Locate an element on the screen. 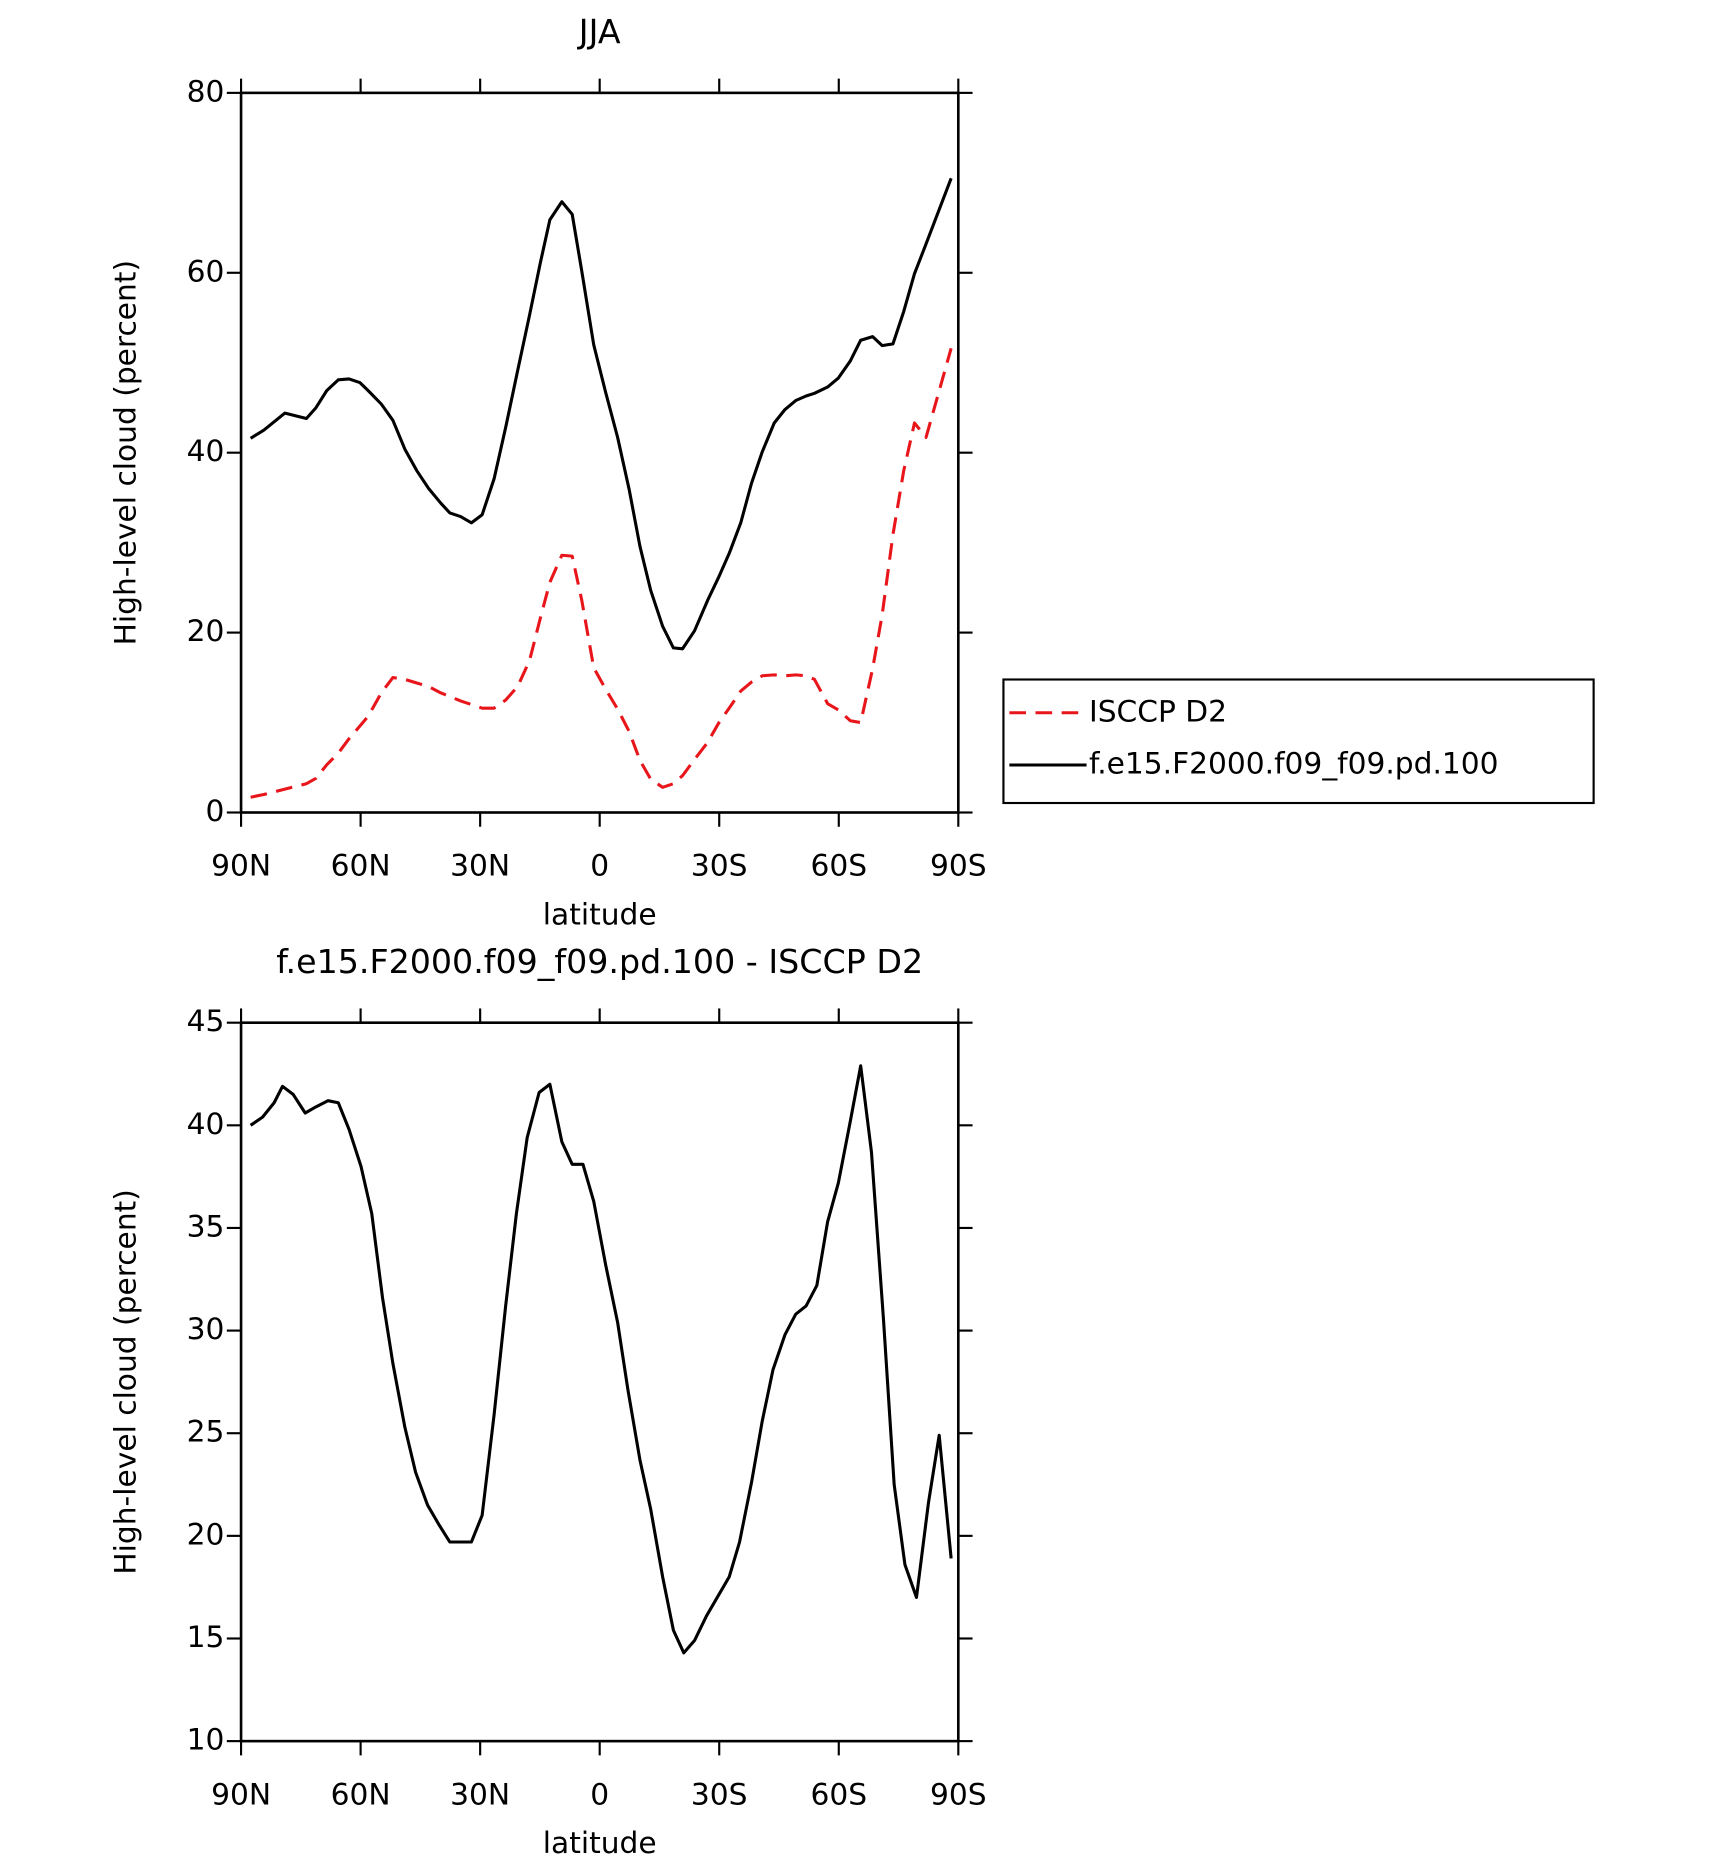 This screenshot has width=1710, height=1872. y-tick-label: 10 is located at coordinates (206, 1739).